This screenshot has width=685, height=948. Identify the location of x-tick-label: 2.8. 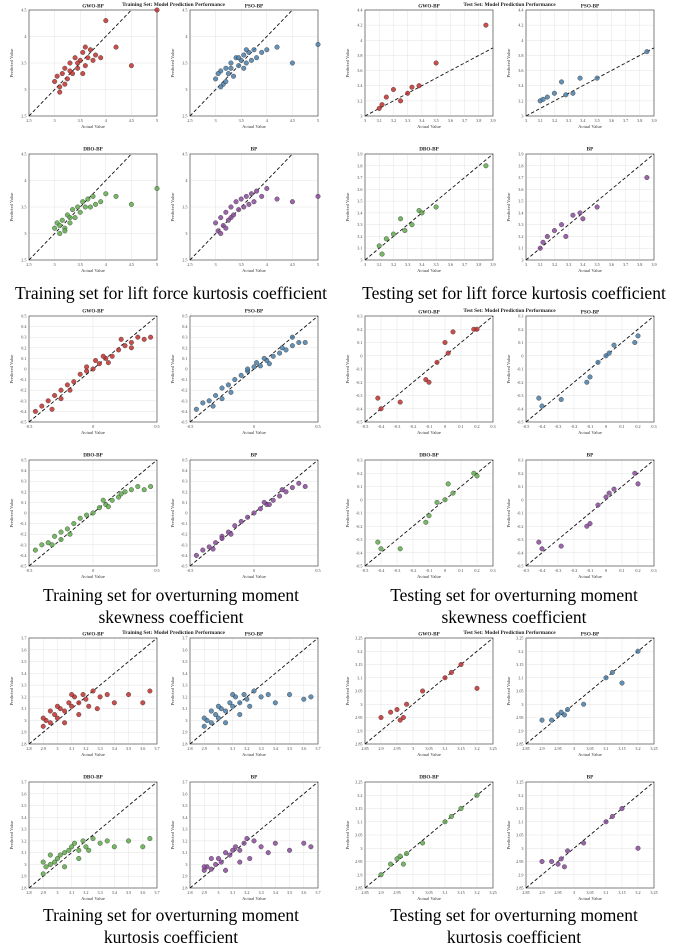
(189, 892).